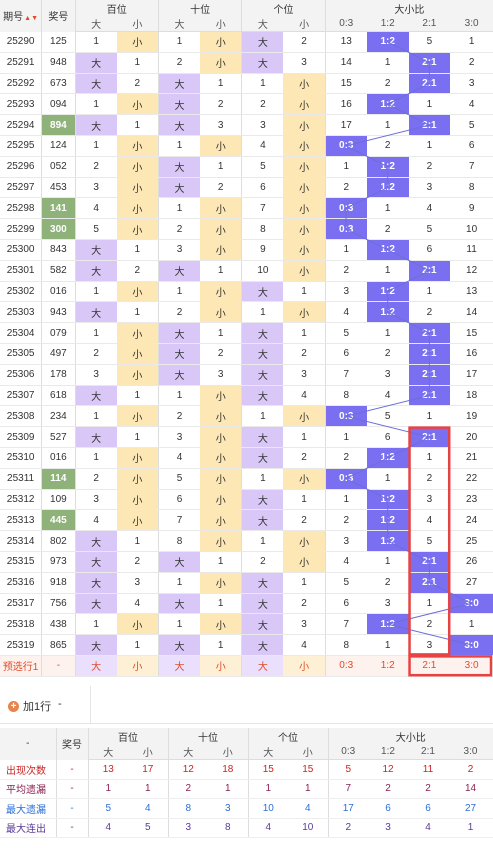 This screenshot has width=493, height=854. I want to click on ratio-cell: 7, so click(345, 375).